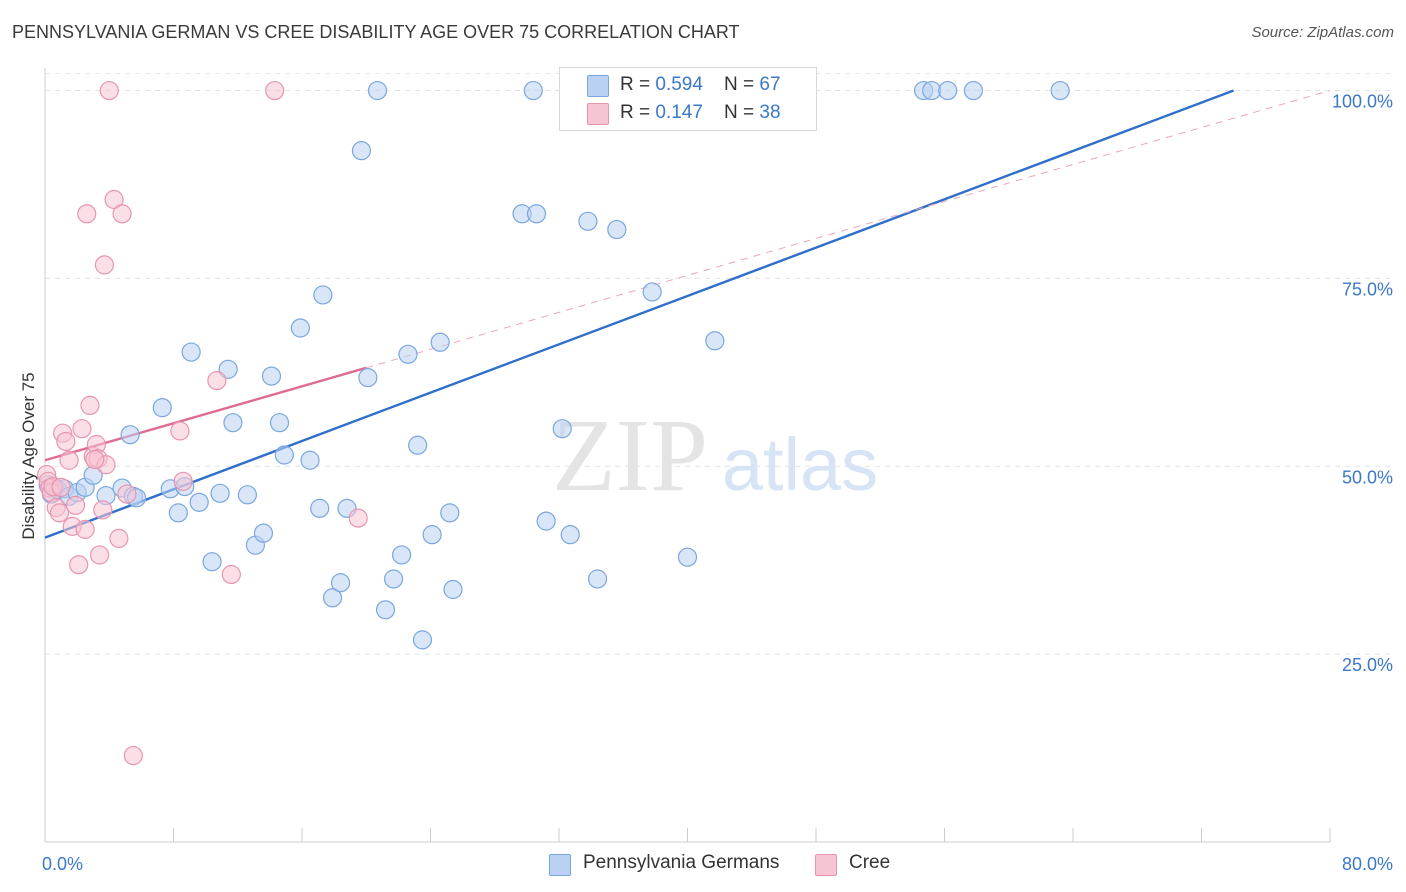 The width and height of the screenshot is (1406, 892). What do you see at coordinates (28, 455) in the screenshot?
I see `y-axis-label: Disability Age Over 75` at bounding box center [28, 455].